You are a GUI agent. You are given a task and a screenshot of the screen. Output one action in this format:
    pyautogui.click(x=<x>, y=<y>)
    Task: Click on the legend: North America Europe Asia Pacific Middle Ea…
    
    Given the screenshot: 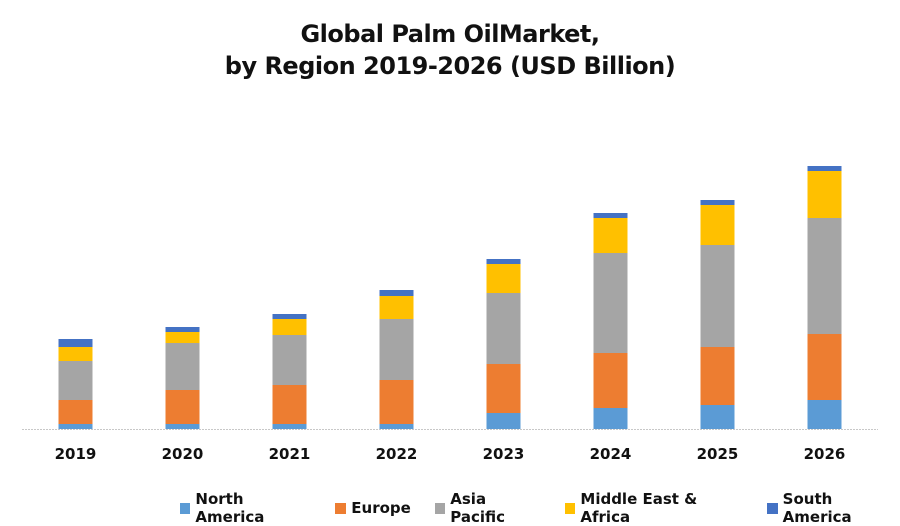 What is the action you would take?
    pyautogui.click(x=540, y=508)
    